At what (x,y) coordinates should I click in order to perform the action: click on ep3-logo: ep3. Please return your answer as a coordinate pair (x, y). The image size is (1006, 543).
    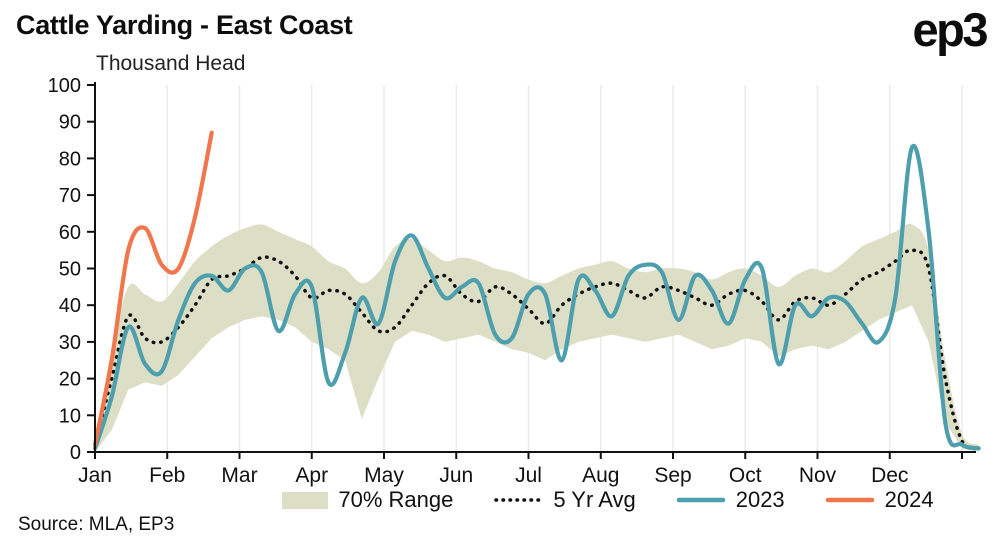
    Looking at the image, I should click on (950, 29).